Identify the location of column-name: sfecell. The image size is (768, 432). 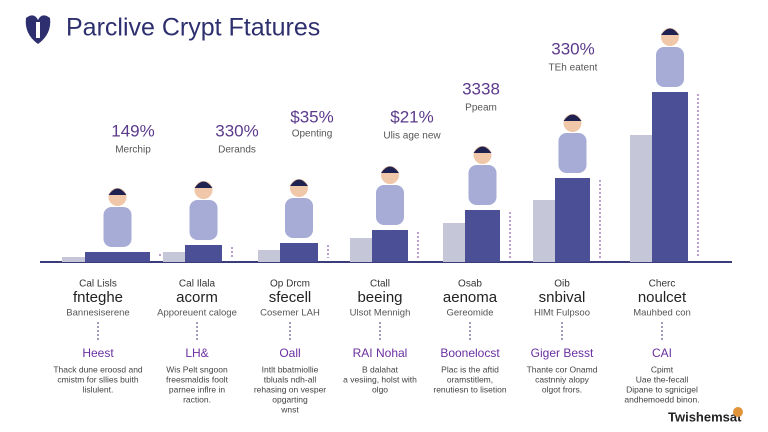
(290, 297).